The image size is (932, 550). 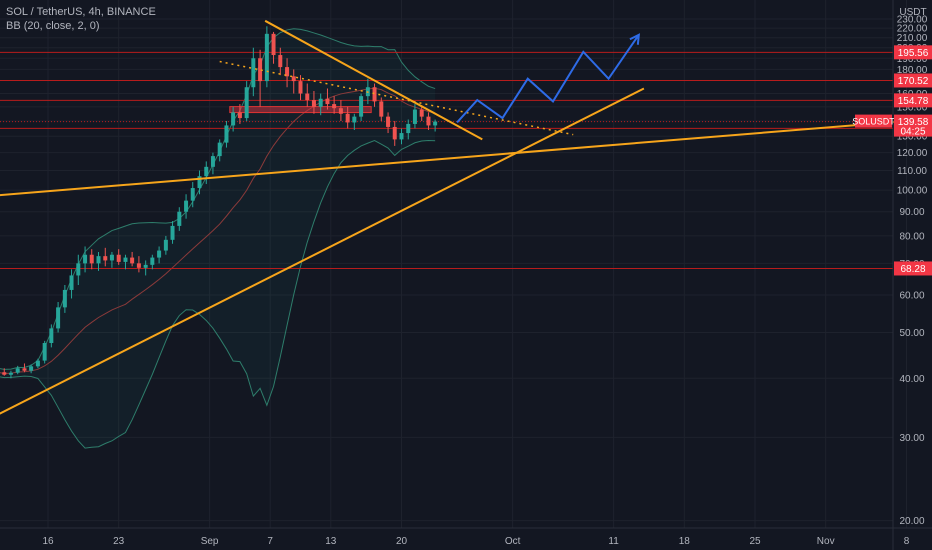 I want to click on y-tick-label: 60.00, so click(x=911, y=296).